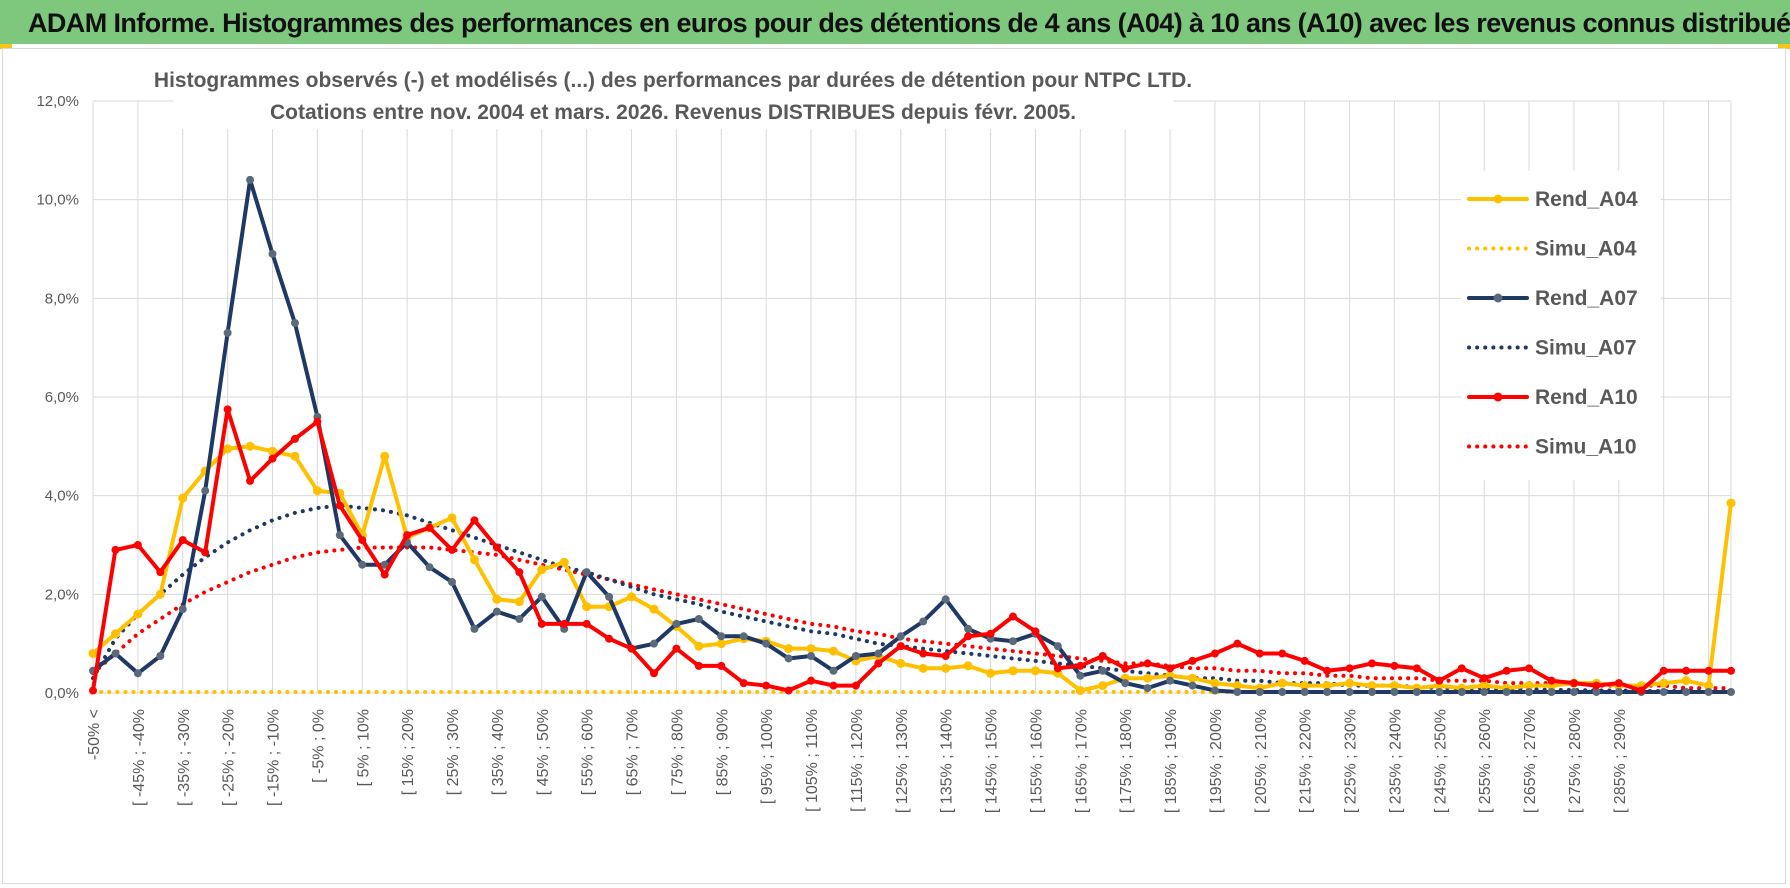 The width and height of the screenshot is (1790, 888). I want to click on x-tick-label: [ 225% ; 230%, so click(1351, 761).